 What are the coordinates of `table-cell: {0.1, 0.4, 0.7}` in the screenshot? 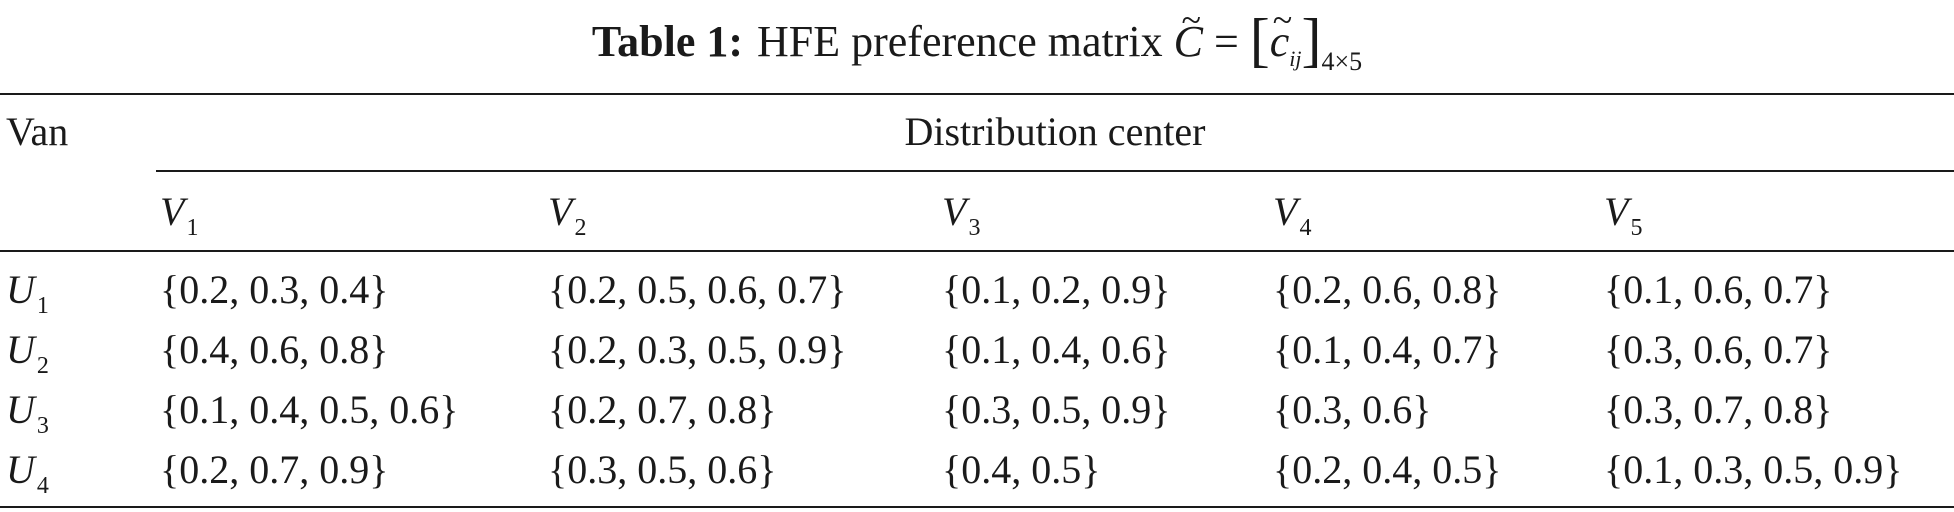 It's located at (1387, 349).